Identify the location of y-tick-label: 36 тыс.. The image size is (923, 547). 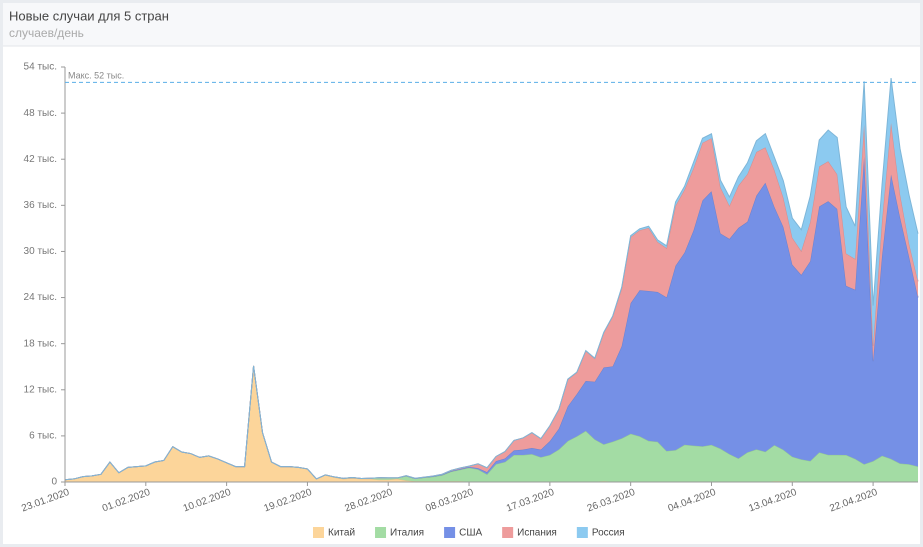
(40, 205).